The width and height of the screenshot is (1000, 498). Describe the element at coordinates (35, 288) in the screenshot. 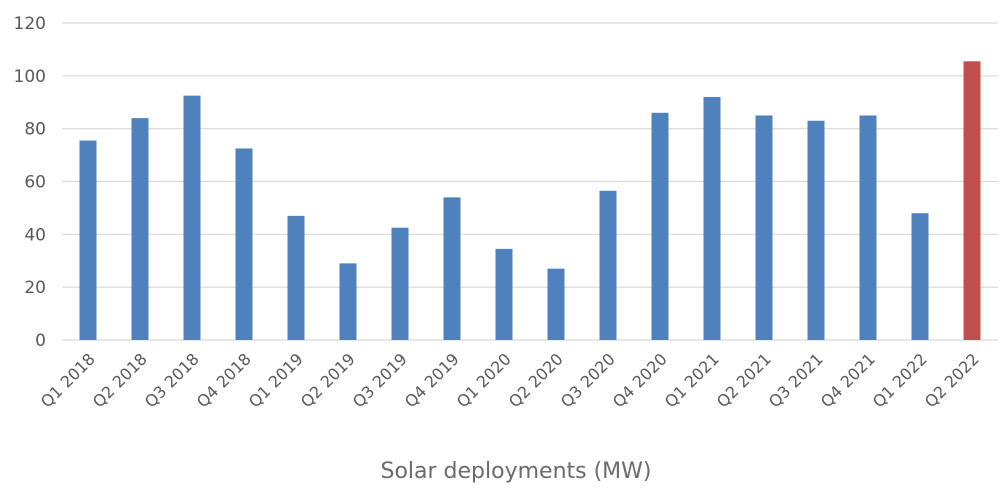

I see `y-tick-label: 20` at that location.